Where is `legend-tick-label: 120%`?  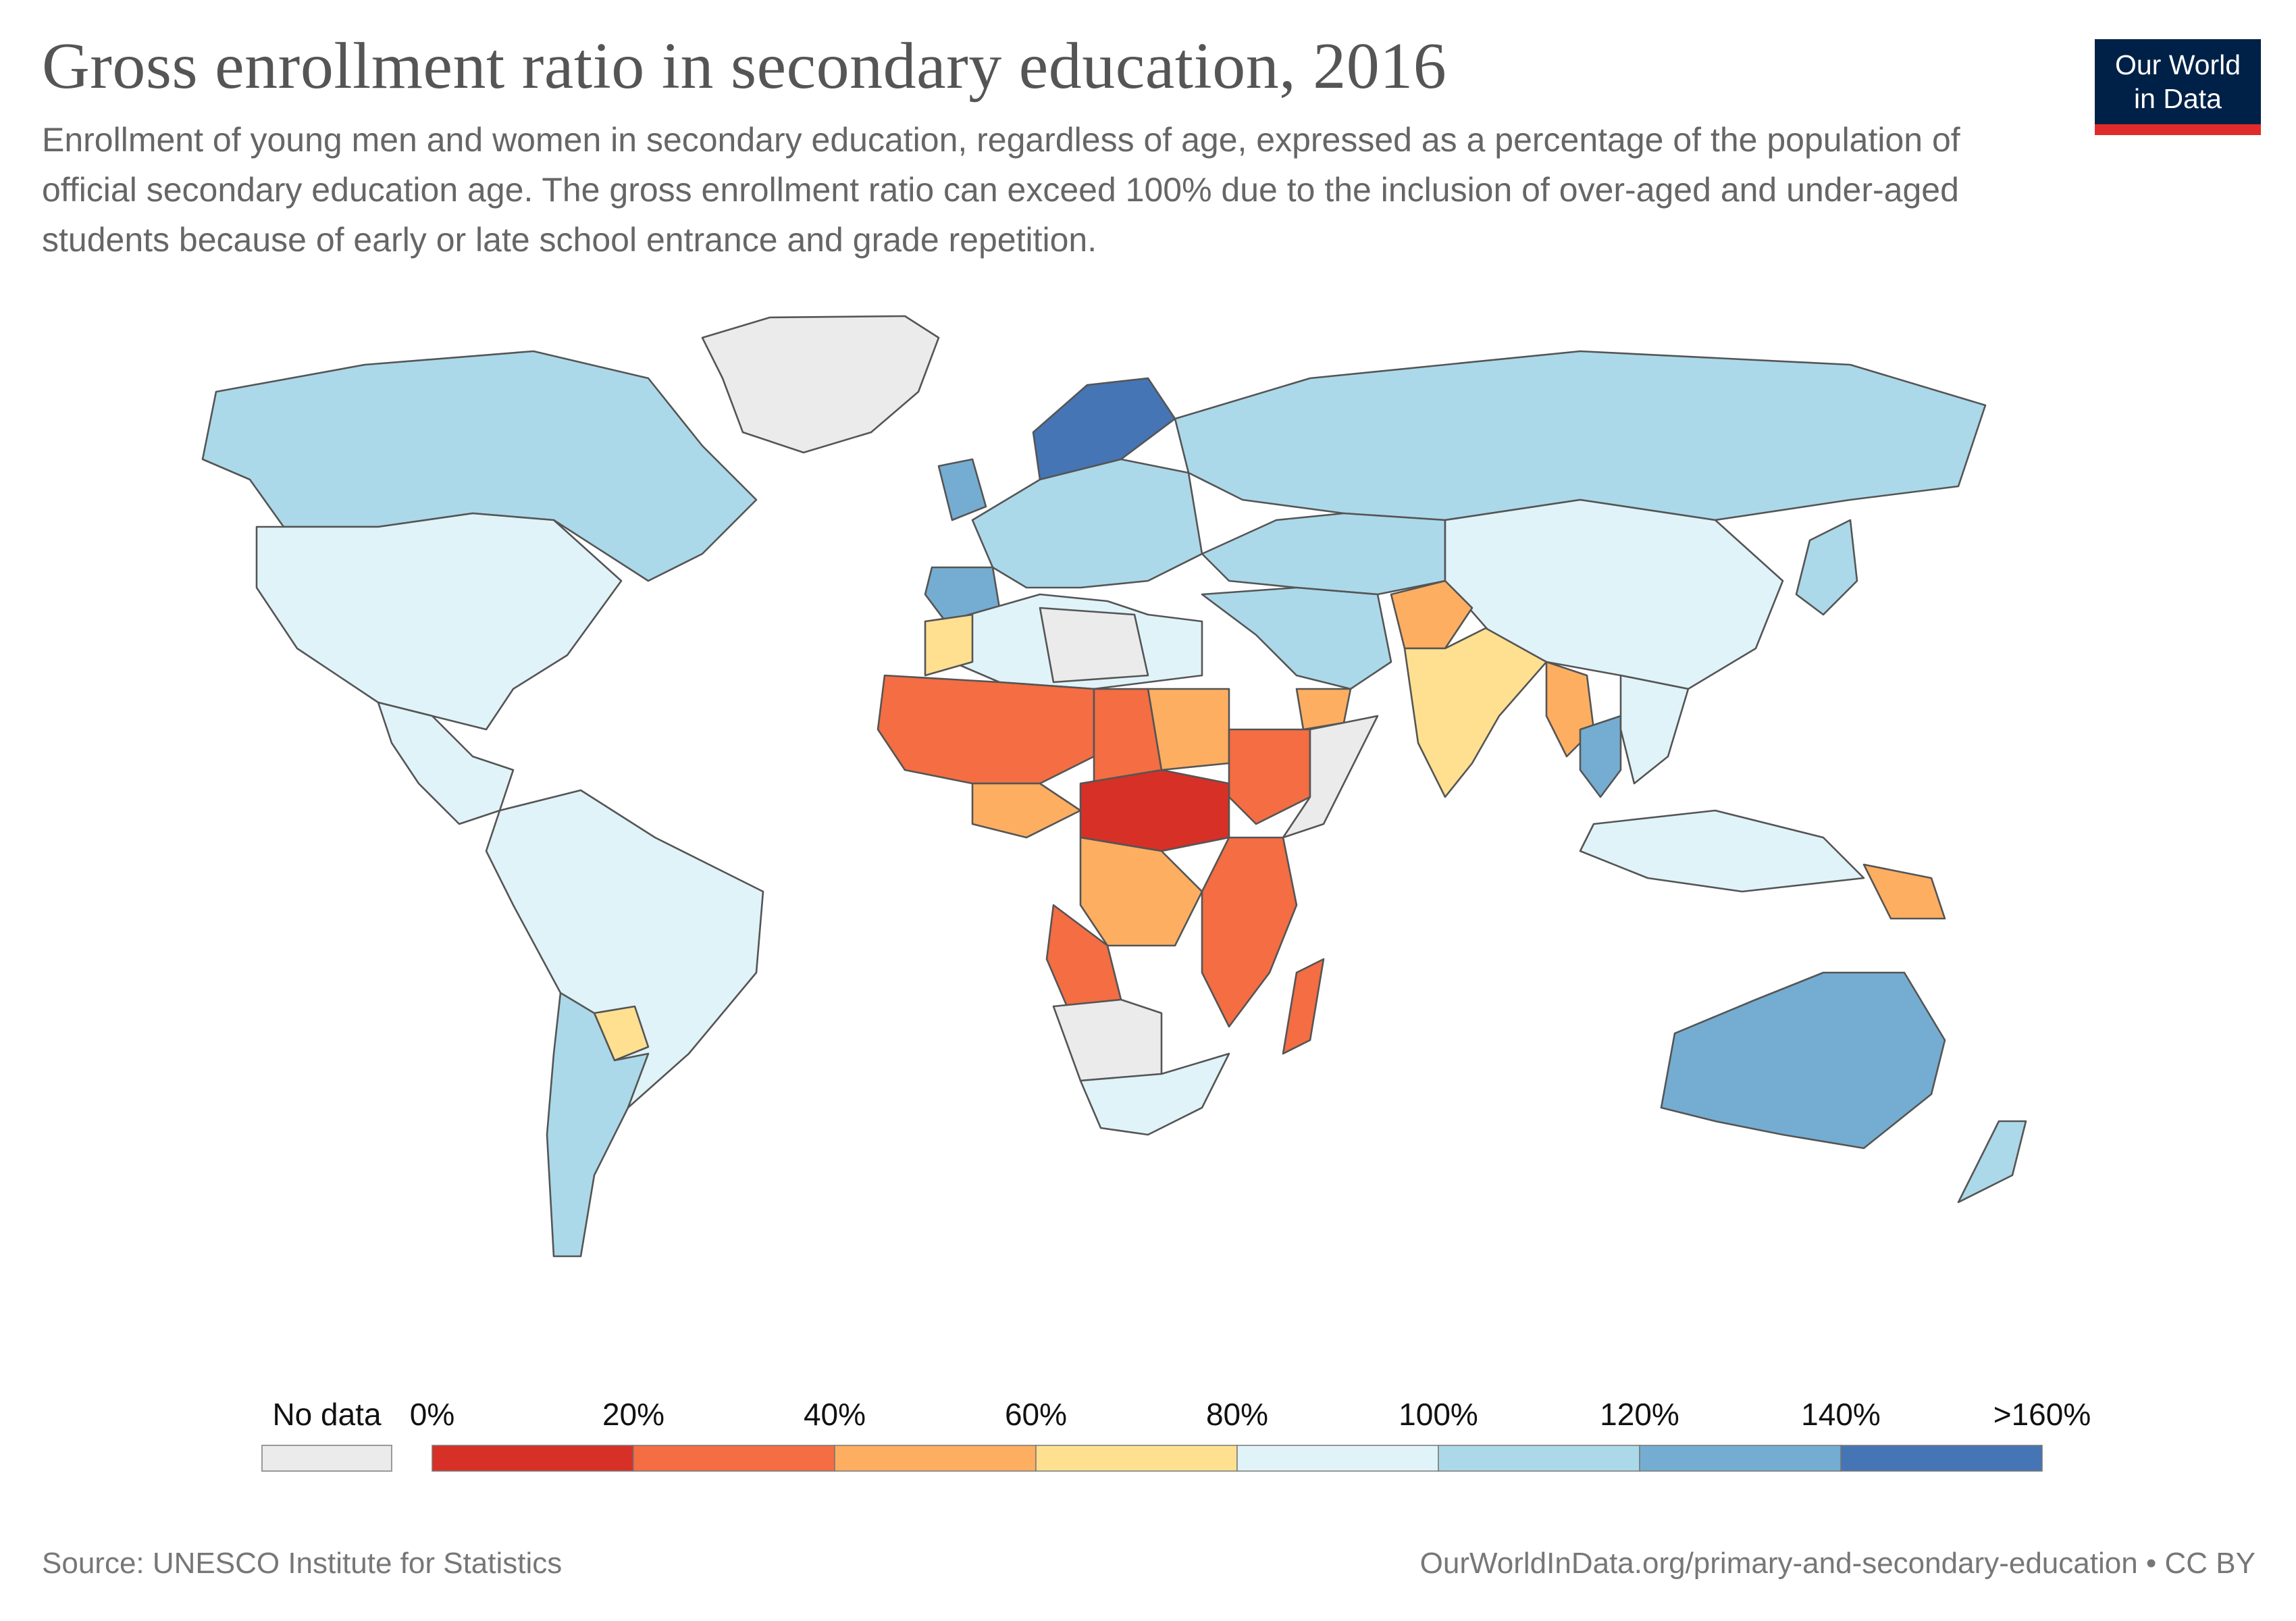 legend-tick-label: 120% is located at coordinates (1640, 1414).